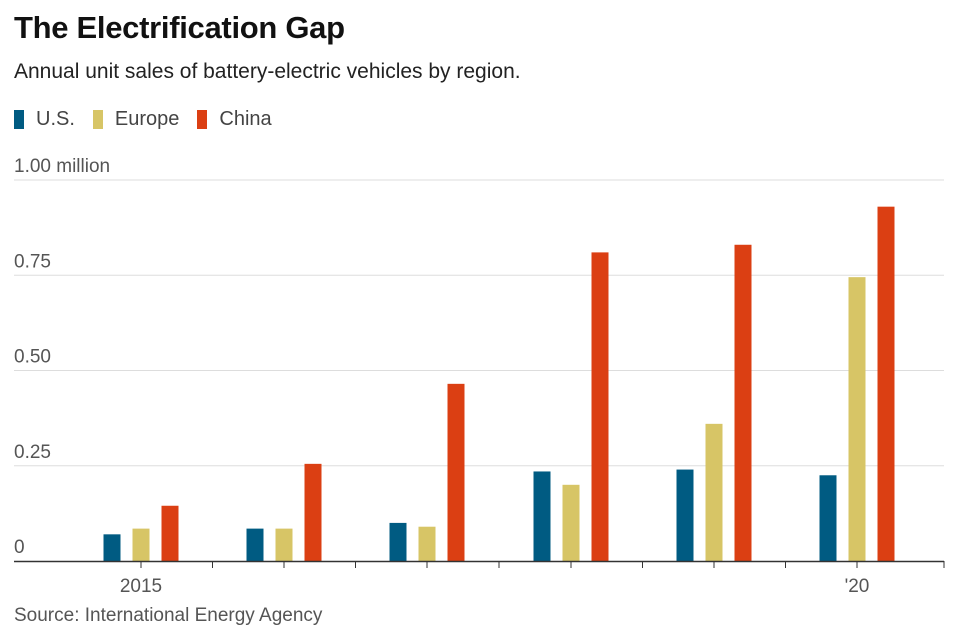 The width and height of the screenshot is (954, 644). What do you see at coordinates (427, 543) in the screenshot?
I see `bar-europe-2017` at bounding box center [427, 543].